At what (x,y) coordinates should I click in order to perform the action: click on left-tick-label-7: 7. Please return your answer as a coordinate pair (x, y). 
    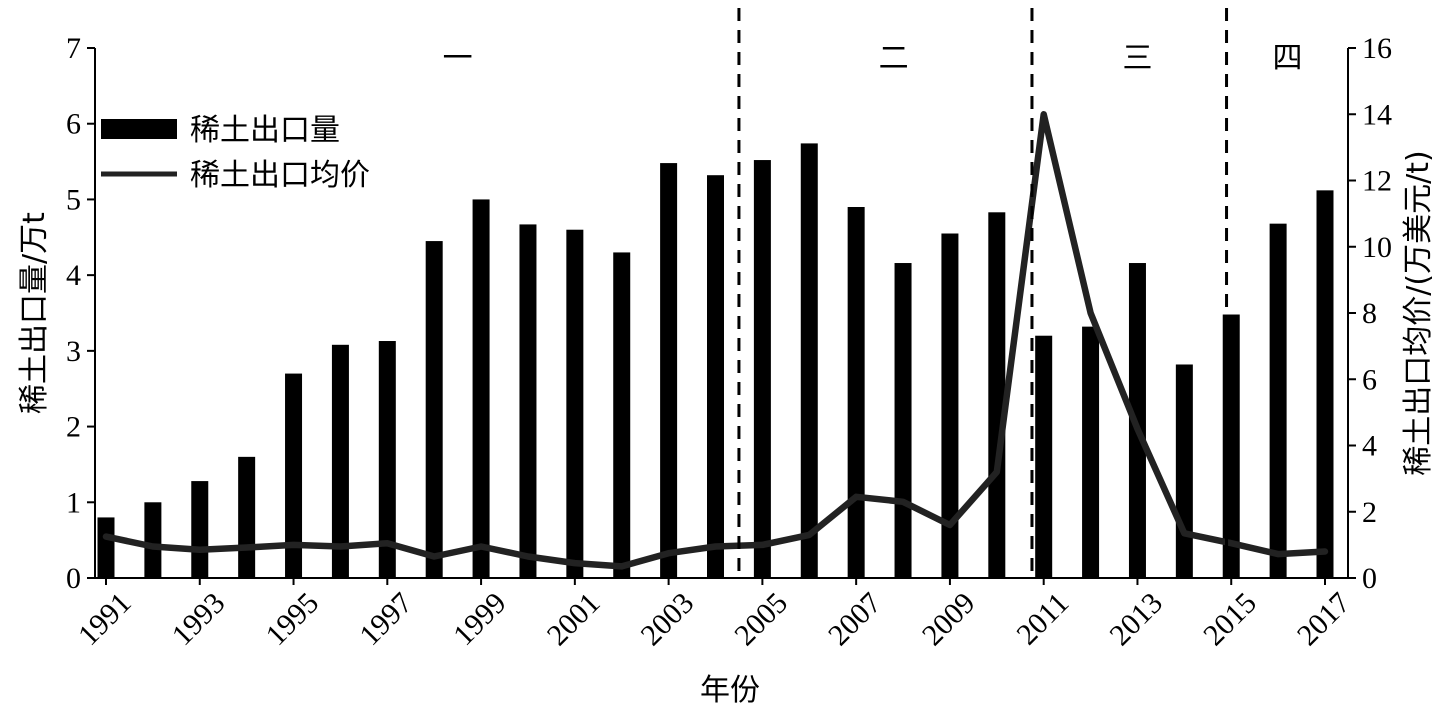
    Looking at the image, I should click on (73, 48).